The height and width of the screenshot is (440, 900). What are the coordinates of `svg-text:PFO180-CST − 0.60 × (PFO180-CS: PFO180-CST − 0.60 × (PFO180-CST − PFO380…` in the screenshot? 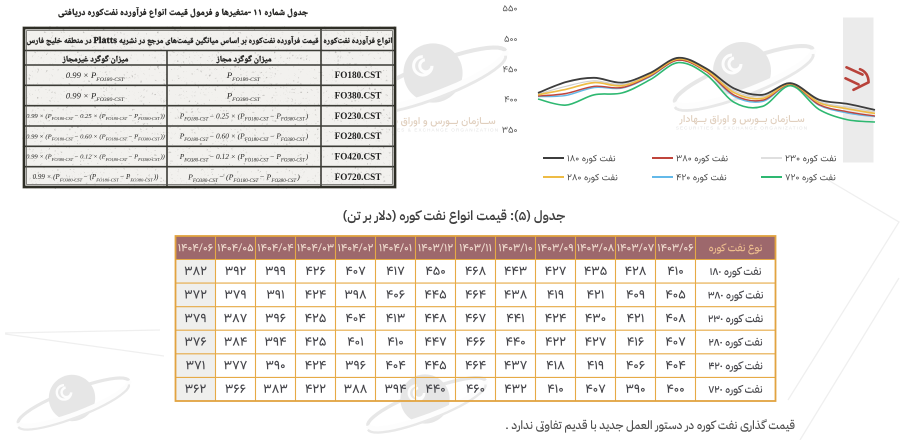 It's located at (244, 137).